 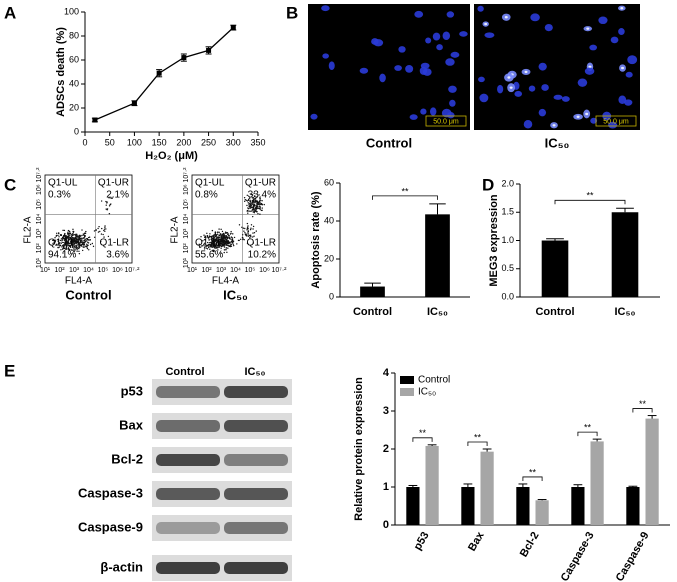 I want to click on protein-label: Bcl-2, so click(x=127, y=458).